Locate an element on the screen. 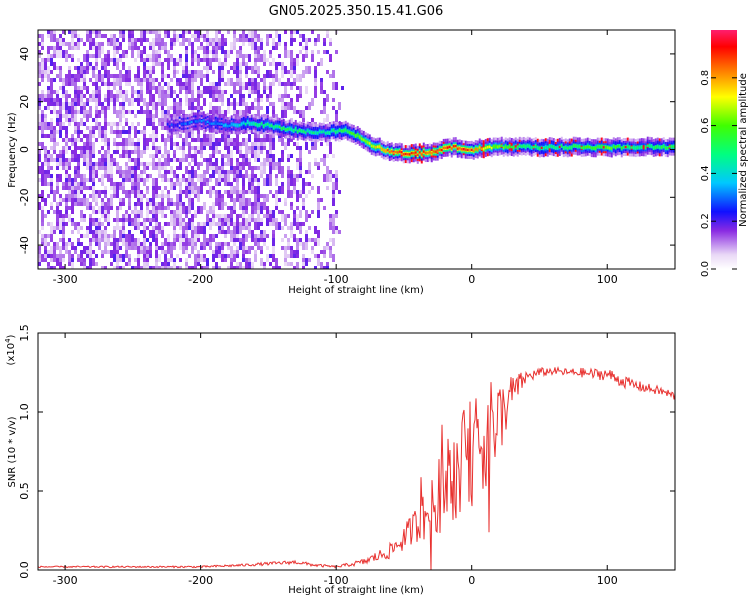 The width and height of the screenshot is (750, 600). snr-y-label: SNR (10 * v/v) is located at coordinates (12, 451).